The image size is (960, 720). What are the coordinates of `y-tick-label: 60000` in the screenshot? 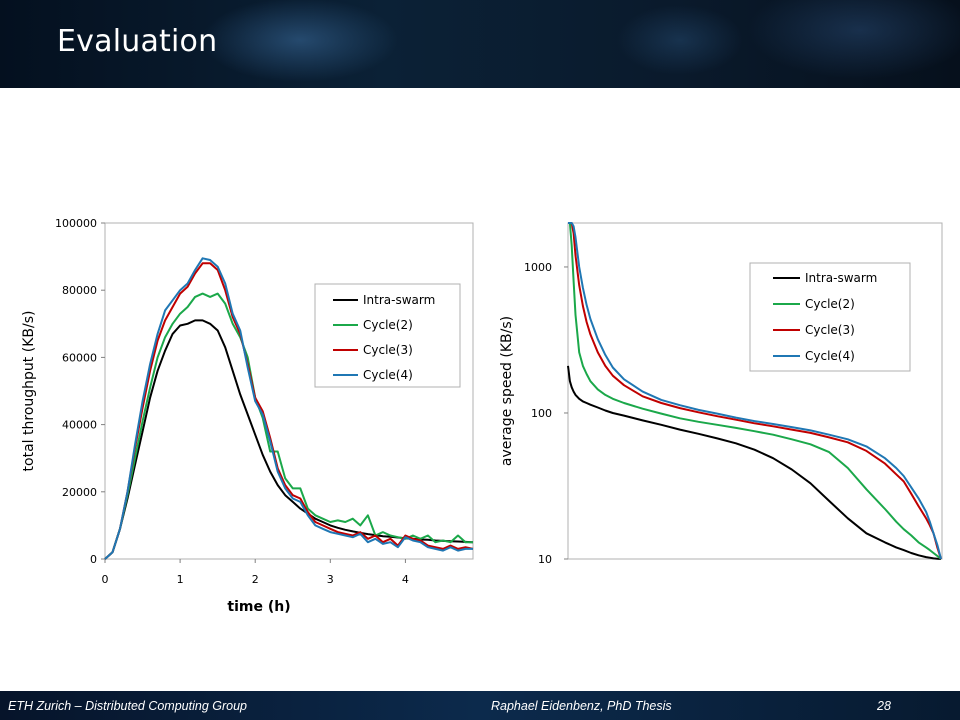 It's located at (79, 357).